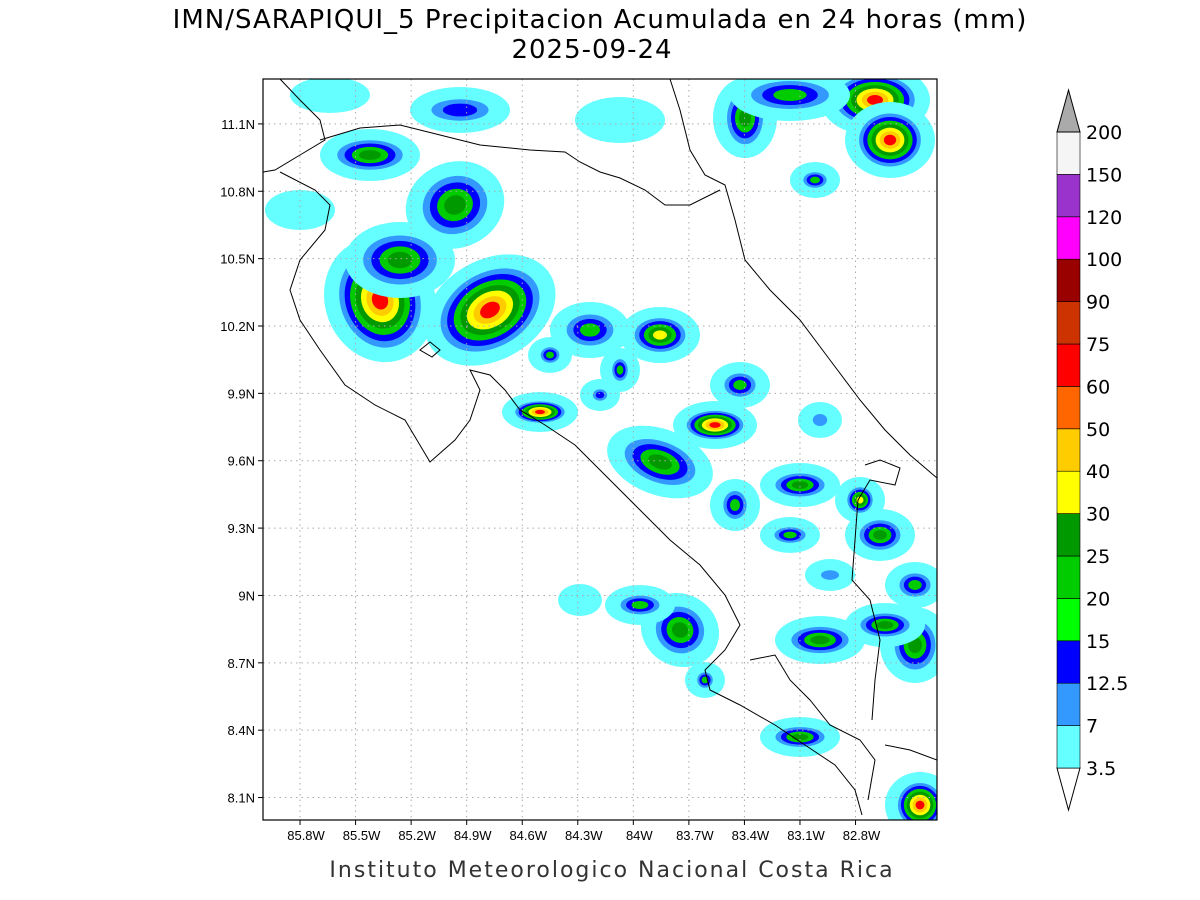 The width and height of the screenshot is (1200, 900). What do you see at coordinates (528, 835) in the screenshot?
I see `x-tick-label: 84.6W` at bounding box center [528, 835].